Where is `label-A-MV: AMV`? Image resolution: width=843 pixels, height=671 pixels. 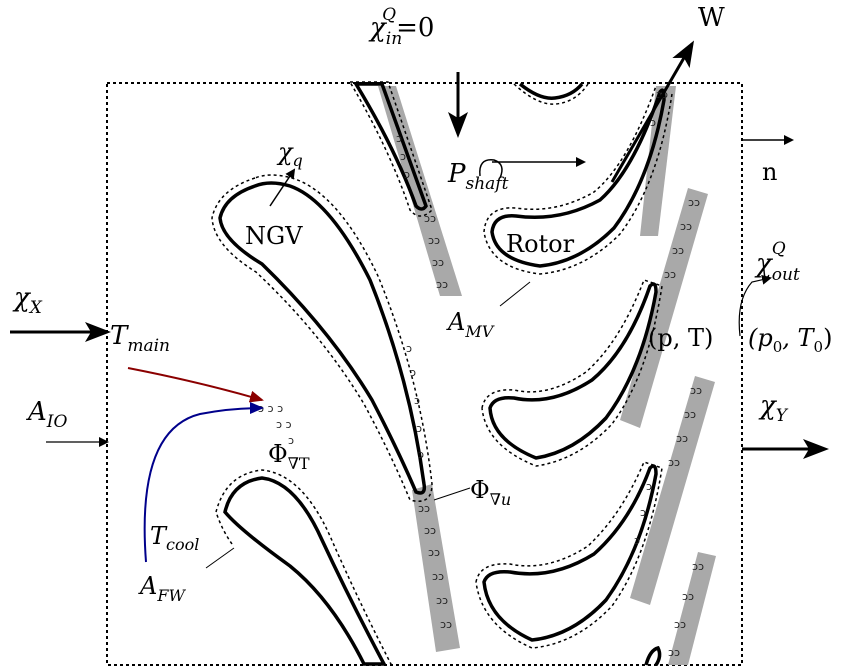 label-A-MV: AMV is located at coordinates (470, 324).